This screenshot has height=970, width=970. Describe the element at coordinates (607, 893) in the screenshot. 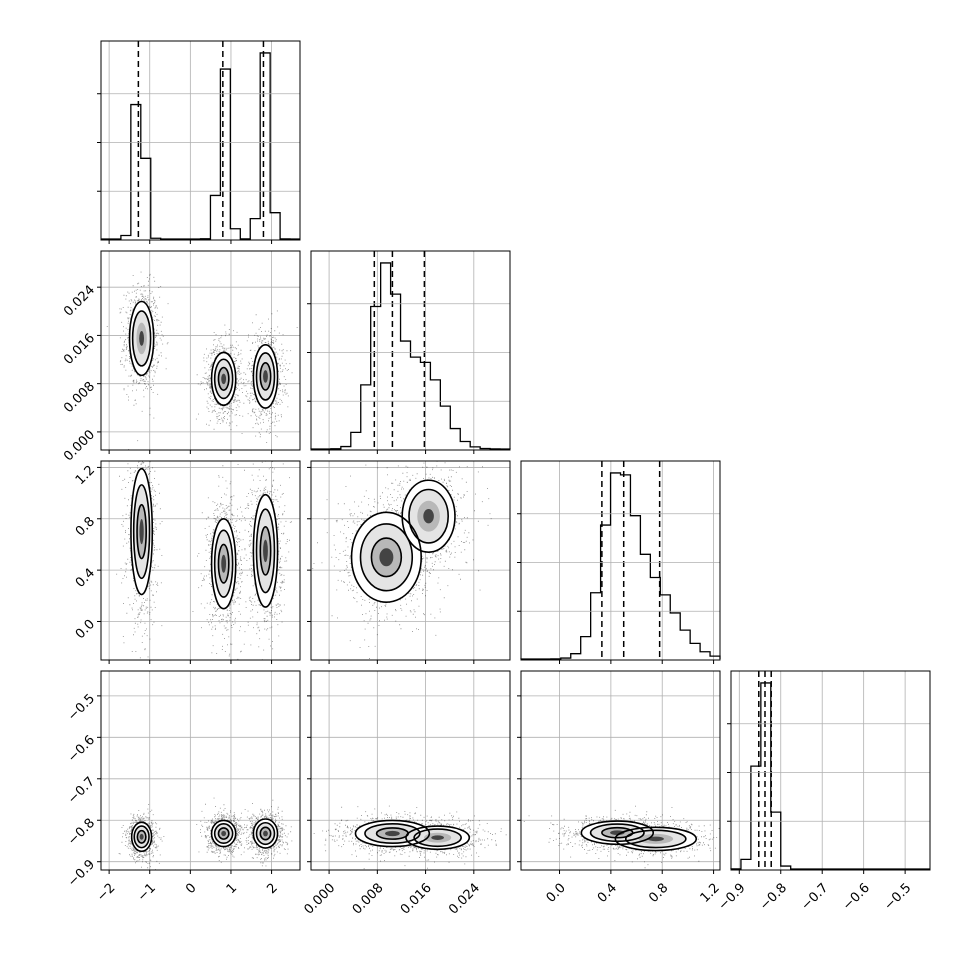

I see `x-tick-label: 0.4` at that location.